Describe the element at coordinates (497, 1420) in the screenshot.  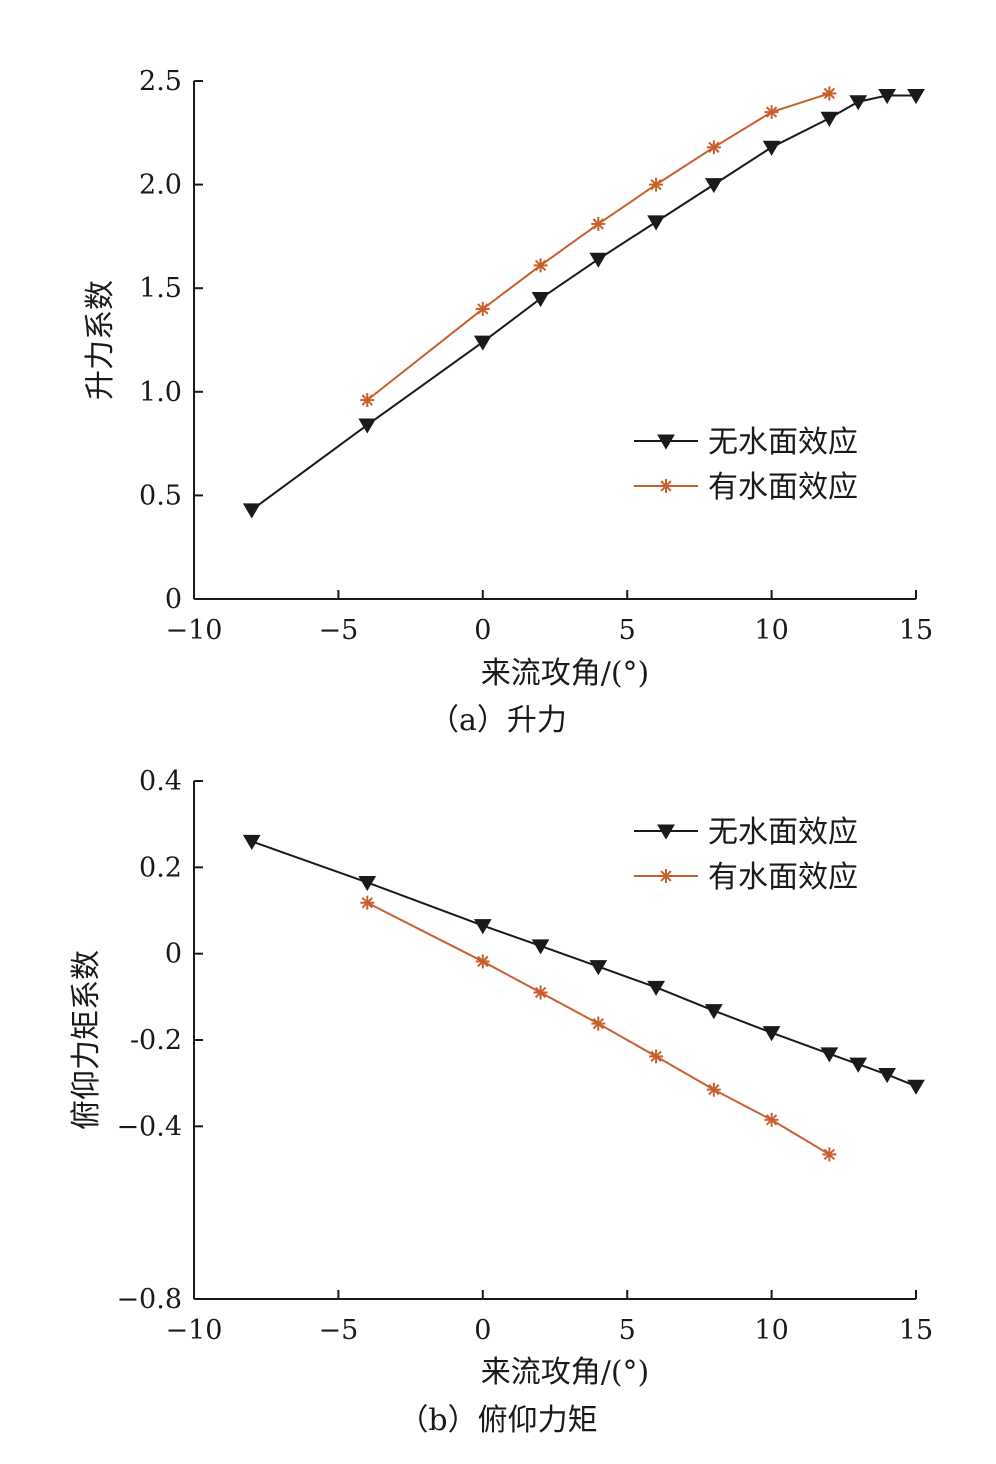
I see `chart-caption: （b）俯仰力矩` at that location.